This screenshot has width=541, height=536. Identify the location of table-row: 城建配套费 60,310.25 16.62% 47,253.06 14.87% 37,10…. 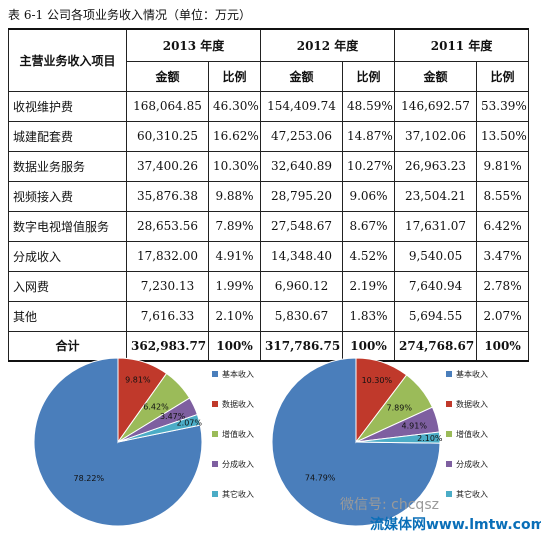
(269, 136).